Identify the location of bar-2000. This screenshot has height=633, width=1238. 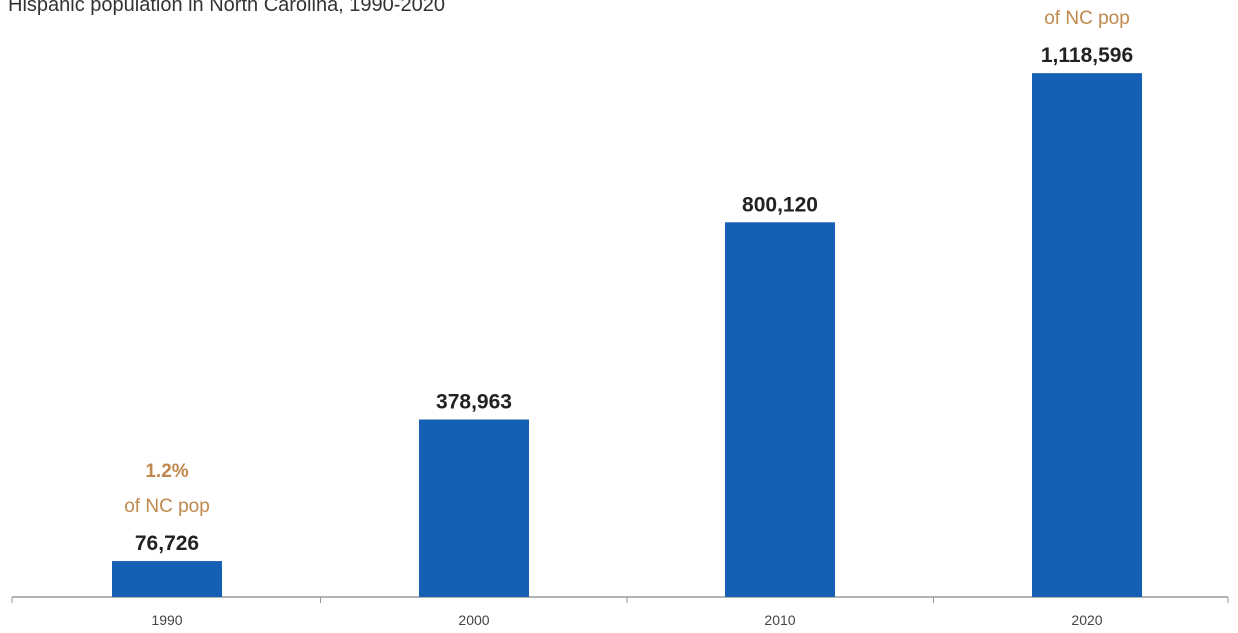
(474, 508).